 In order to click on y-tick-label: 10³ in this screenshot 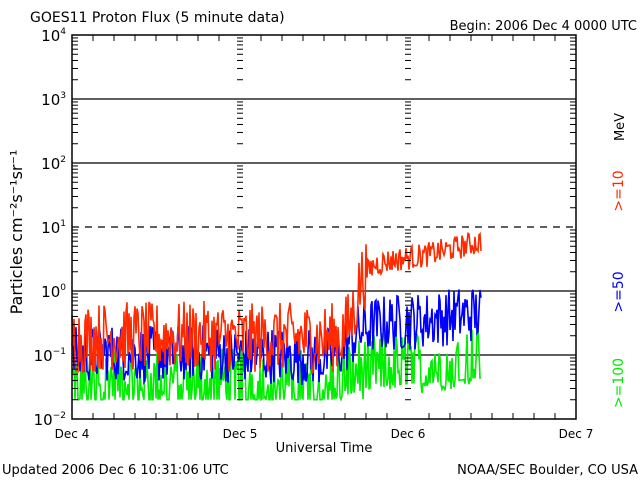, I will do `click(53, 100)`.